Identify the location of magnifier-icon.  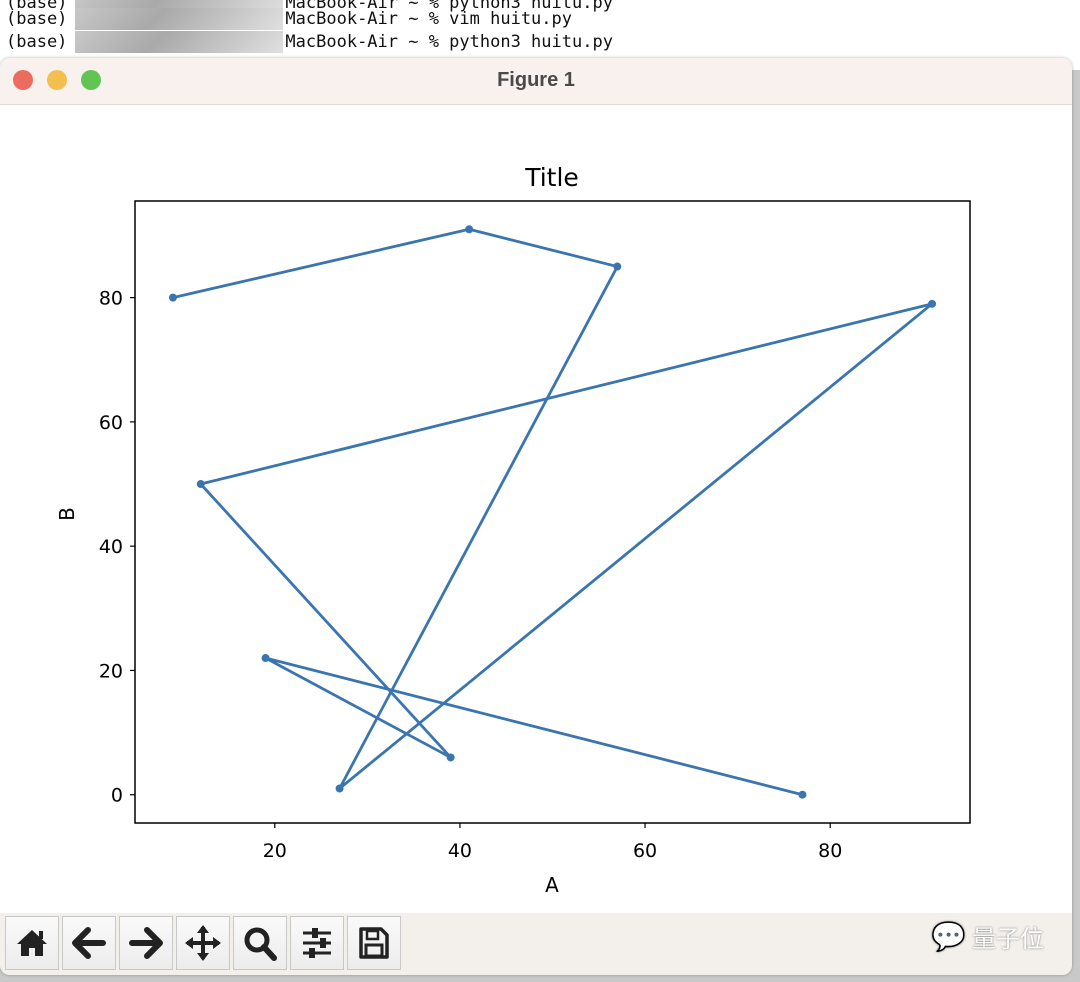
(260, 944).